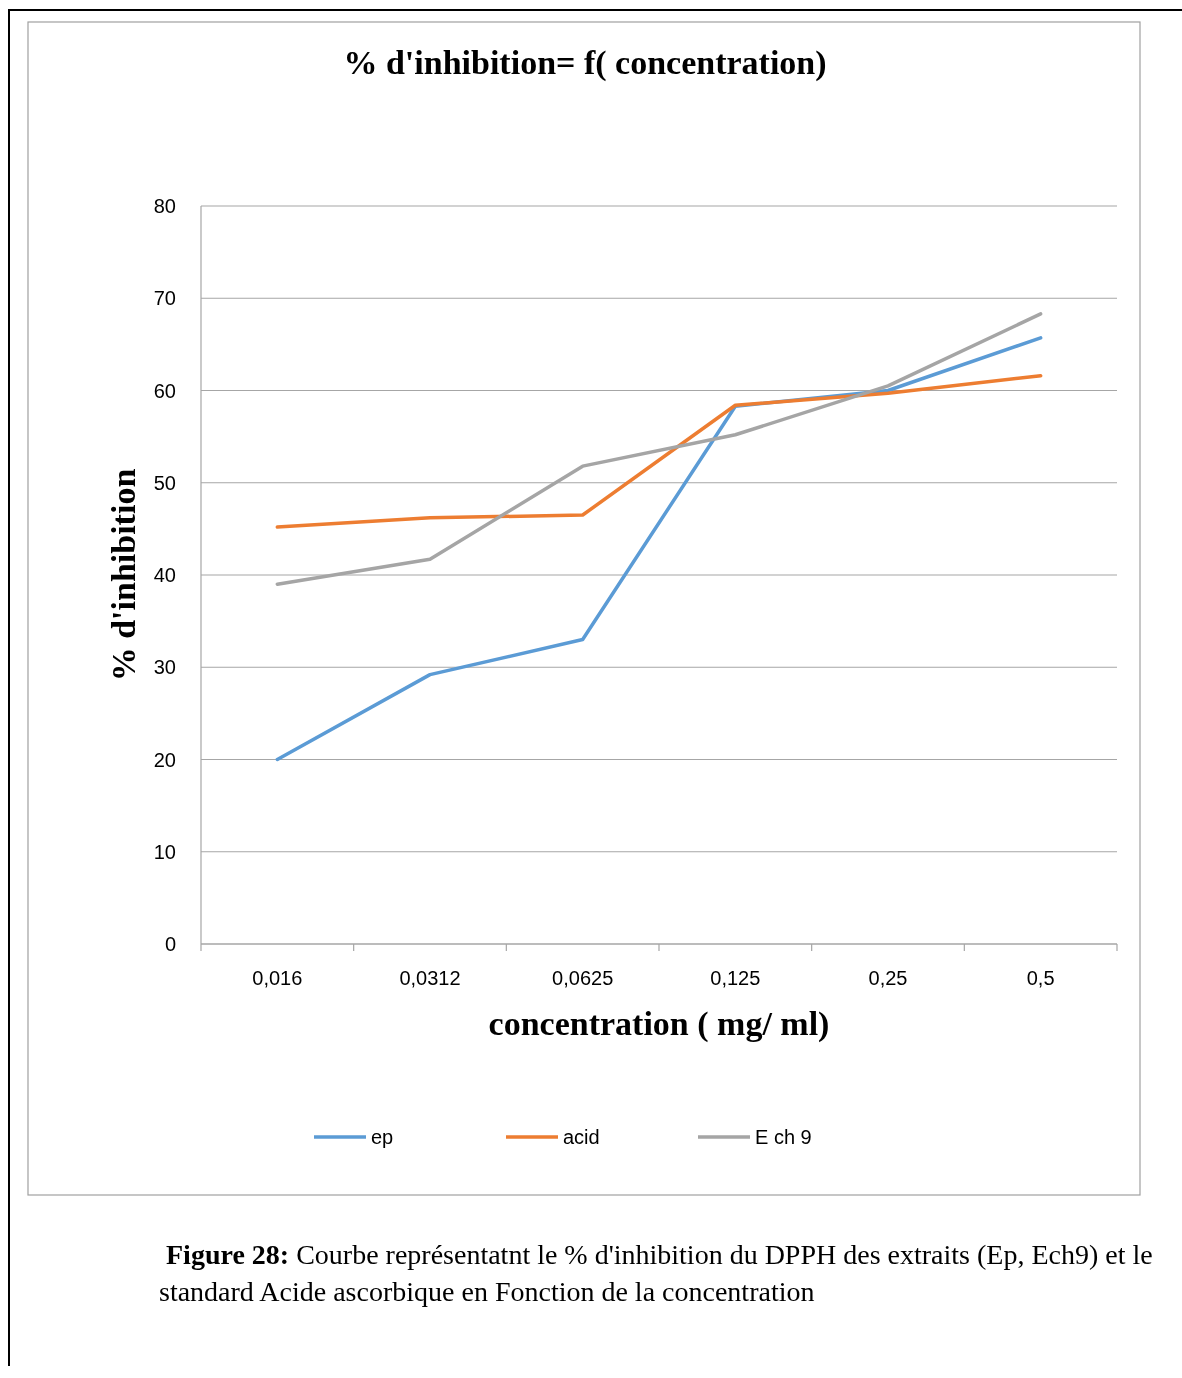 The height and width of the screenshot is (1378, 1182). What do you see at coordinates (585, 63) in the screenshot?
I see `chart-title: % d'inhibition= f( concentration)` at bounding box center [585, 63].